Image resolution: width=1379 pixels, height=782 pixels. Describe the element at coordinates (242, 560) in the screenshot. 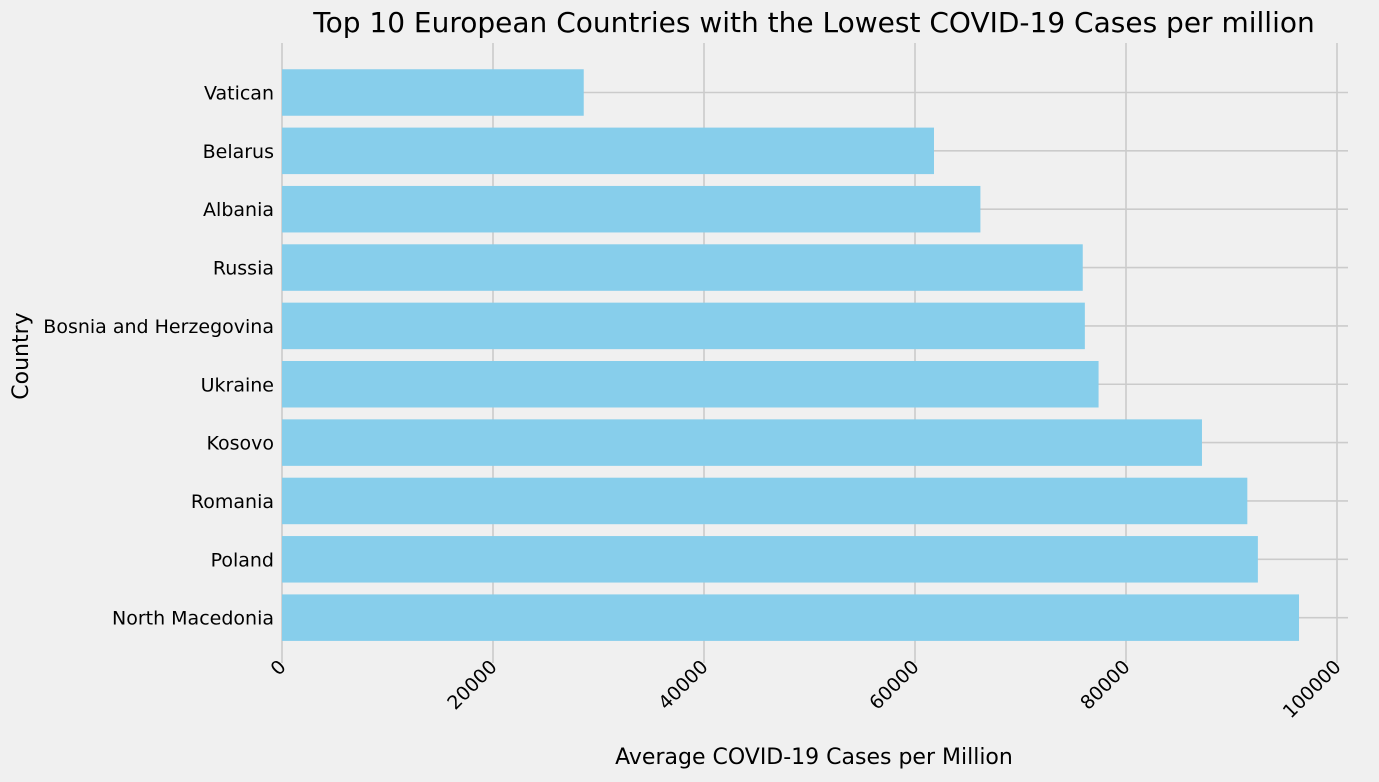

I see `y-tick-label: Poland` at that location.